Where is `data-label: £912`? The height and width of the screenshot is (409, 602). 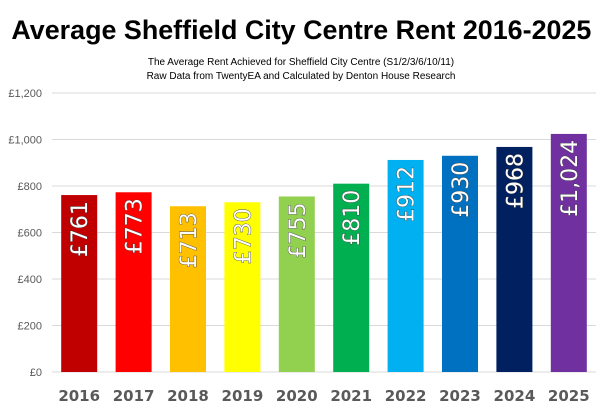
data-label: £912 is located at coordinates (407, 194).